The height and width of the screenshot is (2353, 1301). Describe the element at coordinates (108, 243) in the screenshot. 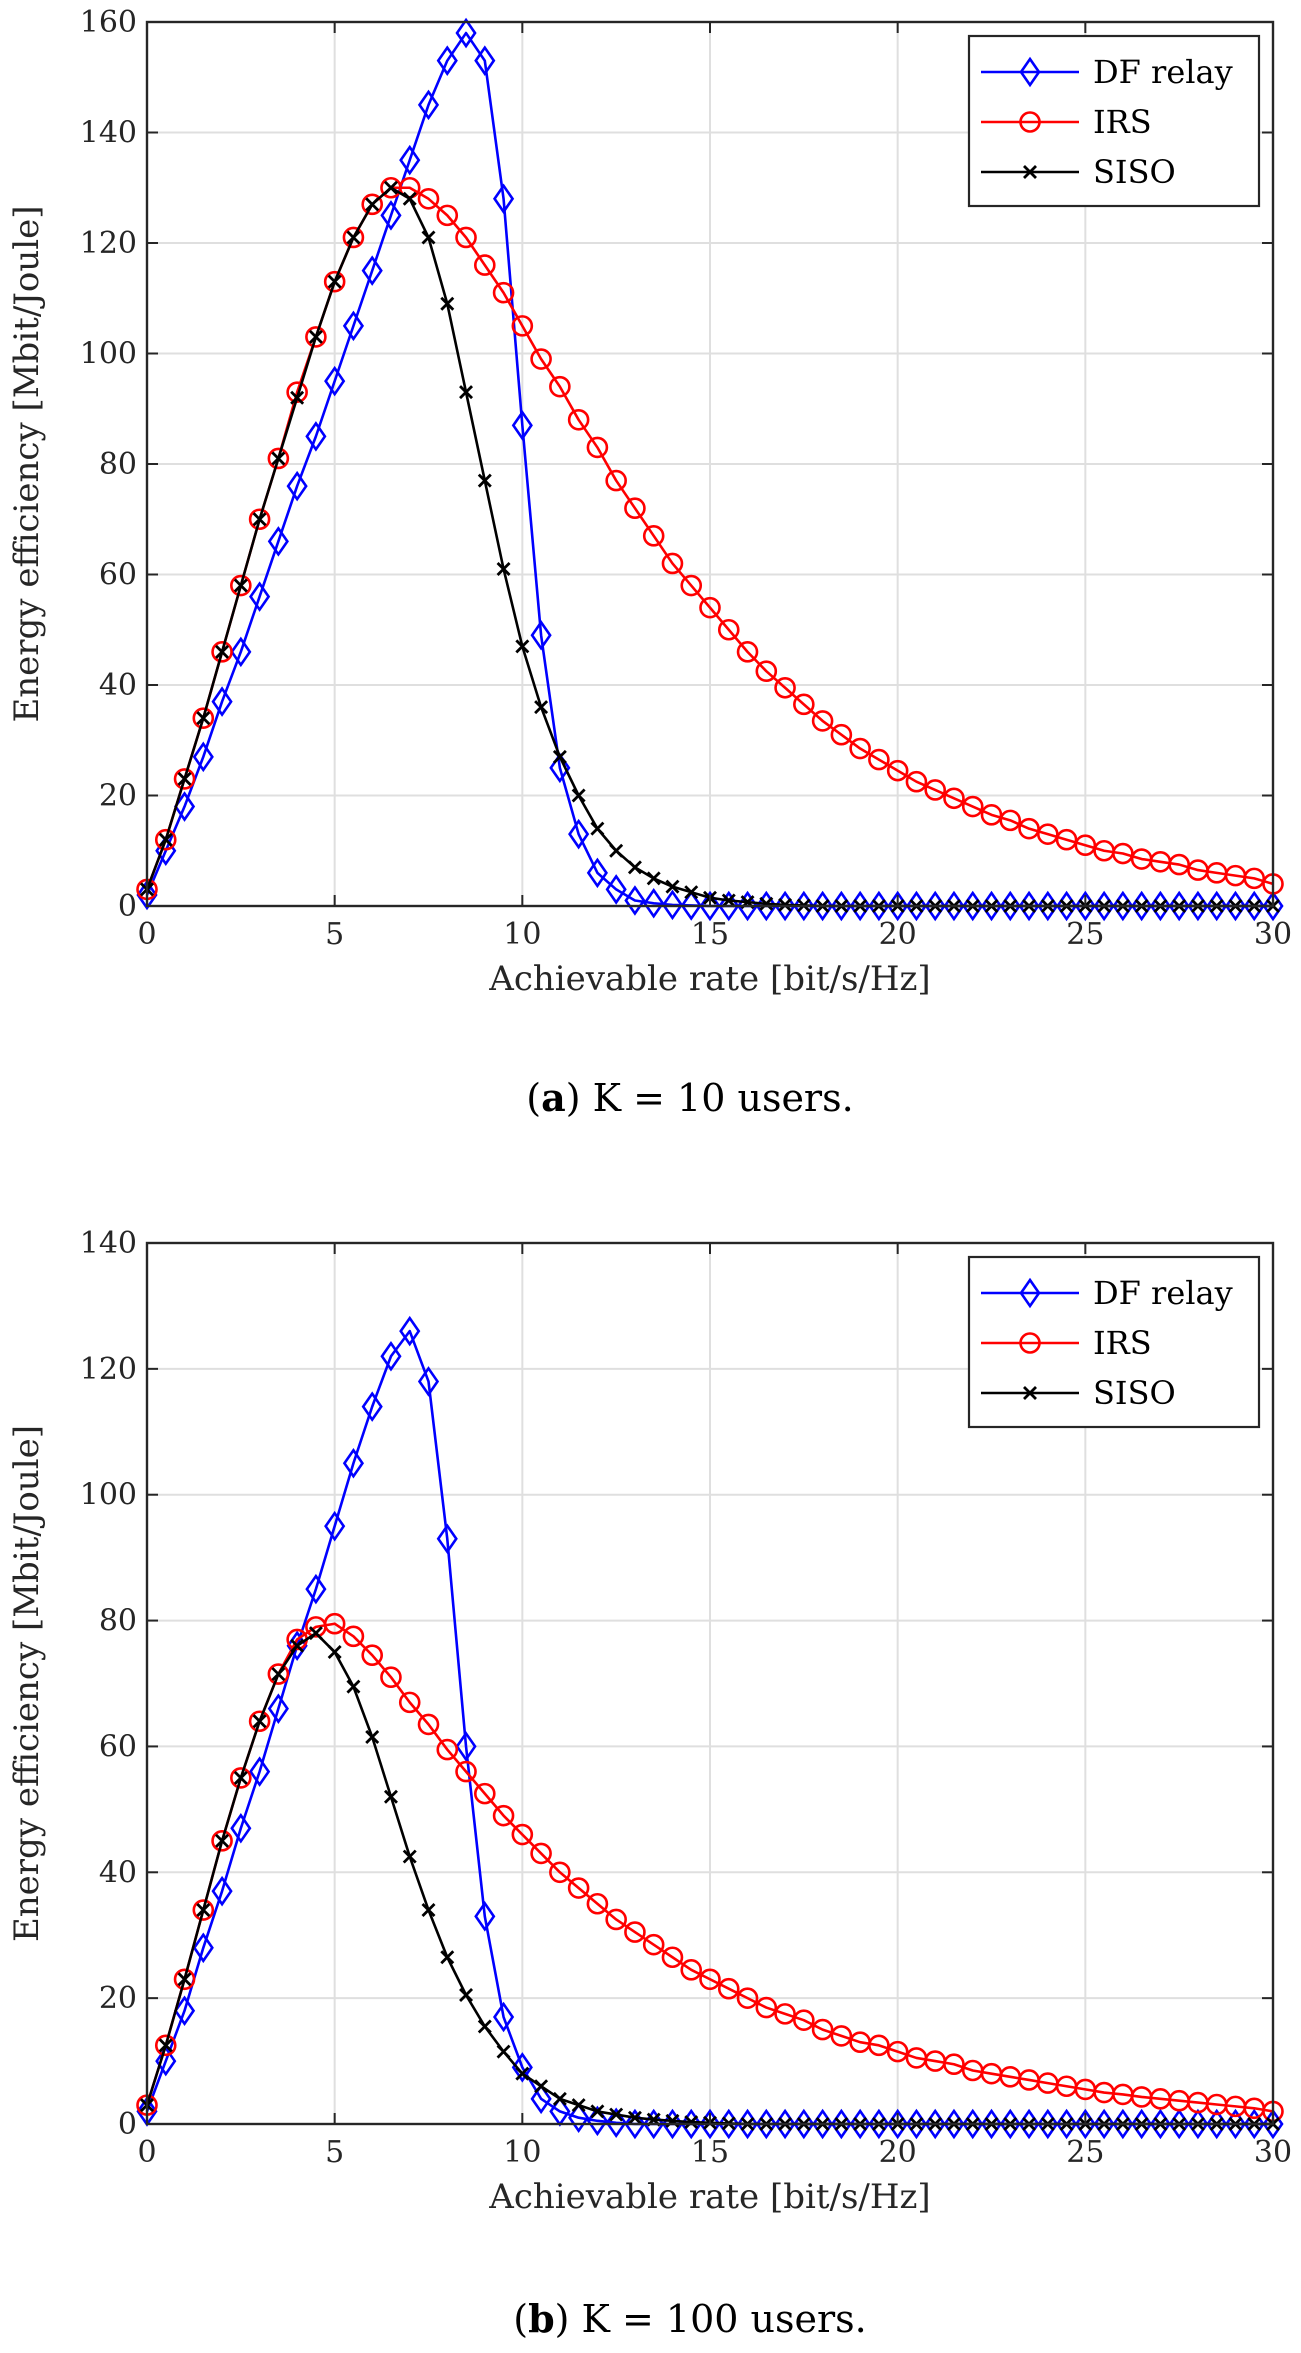

I see `panel-a-y-tick-label: 120` at that location.